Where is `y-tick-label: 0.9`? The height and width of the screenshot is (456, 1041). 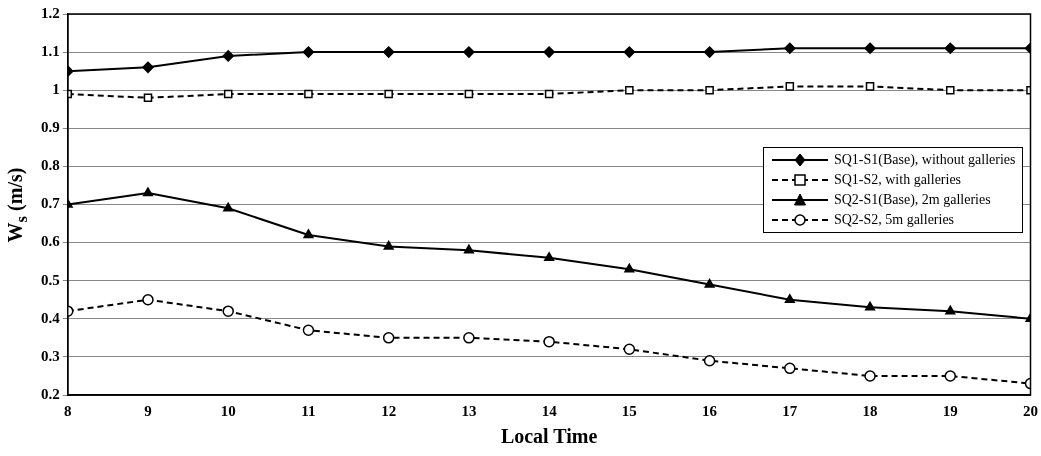
y-tick-label: 0.9 is located at coordinates (50, 127).